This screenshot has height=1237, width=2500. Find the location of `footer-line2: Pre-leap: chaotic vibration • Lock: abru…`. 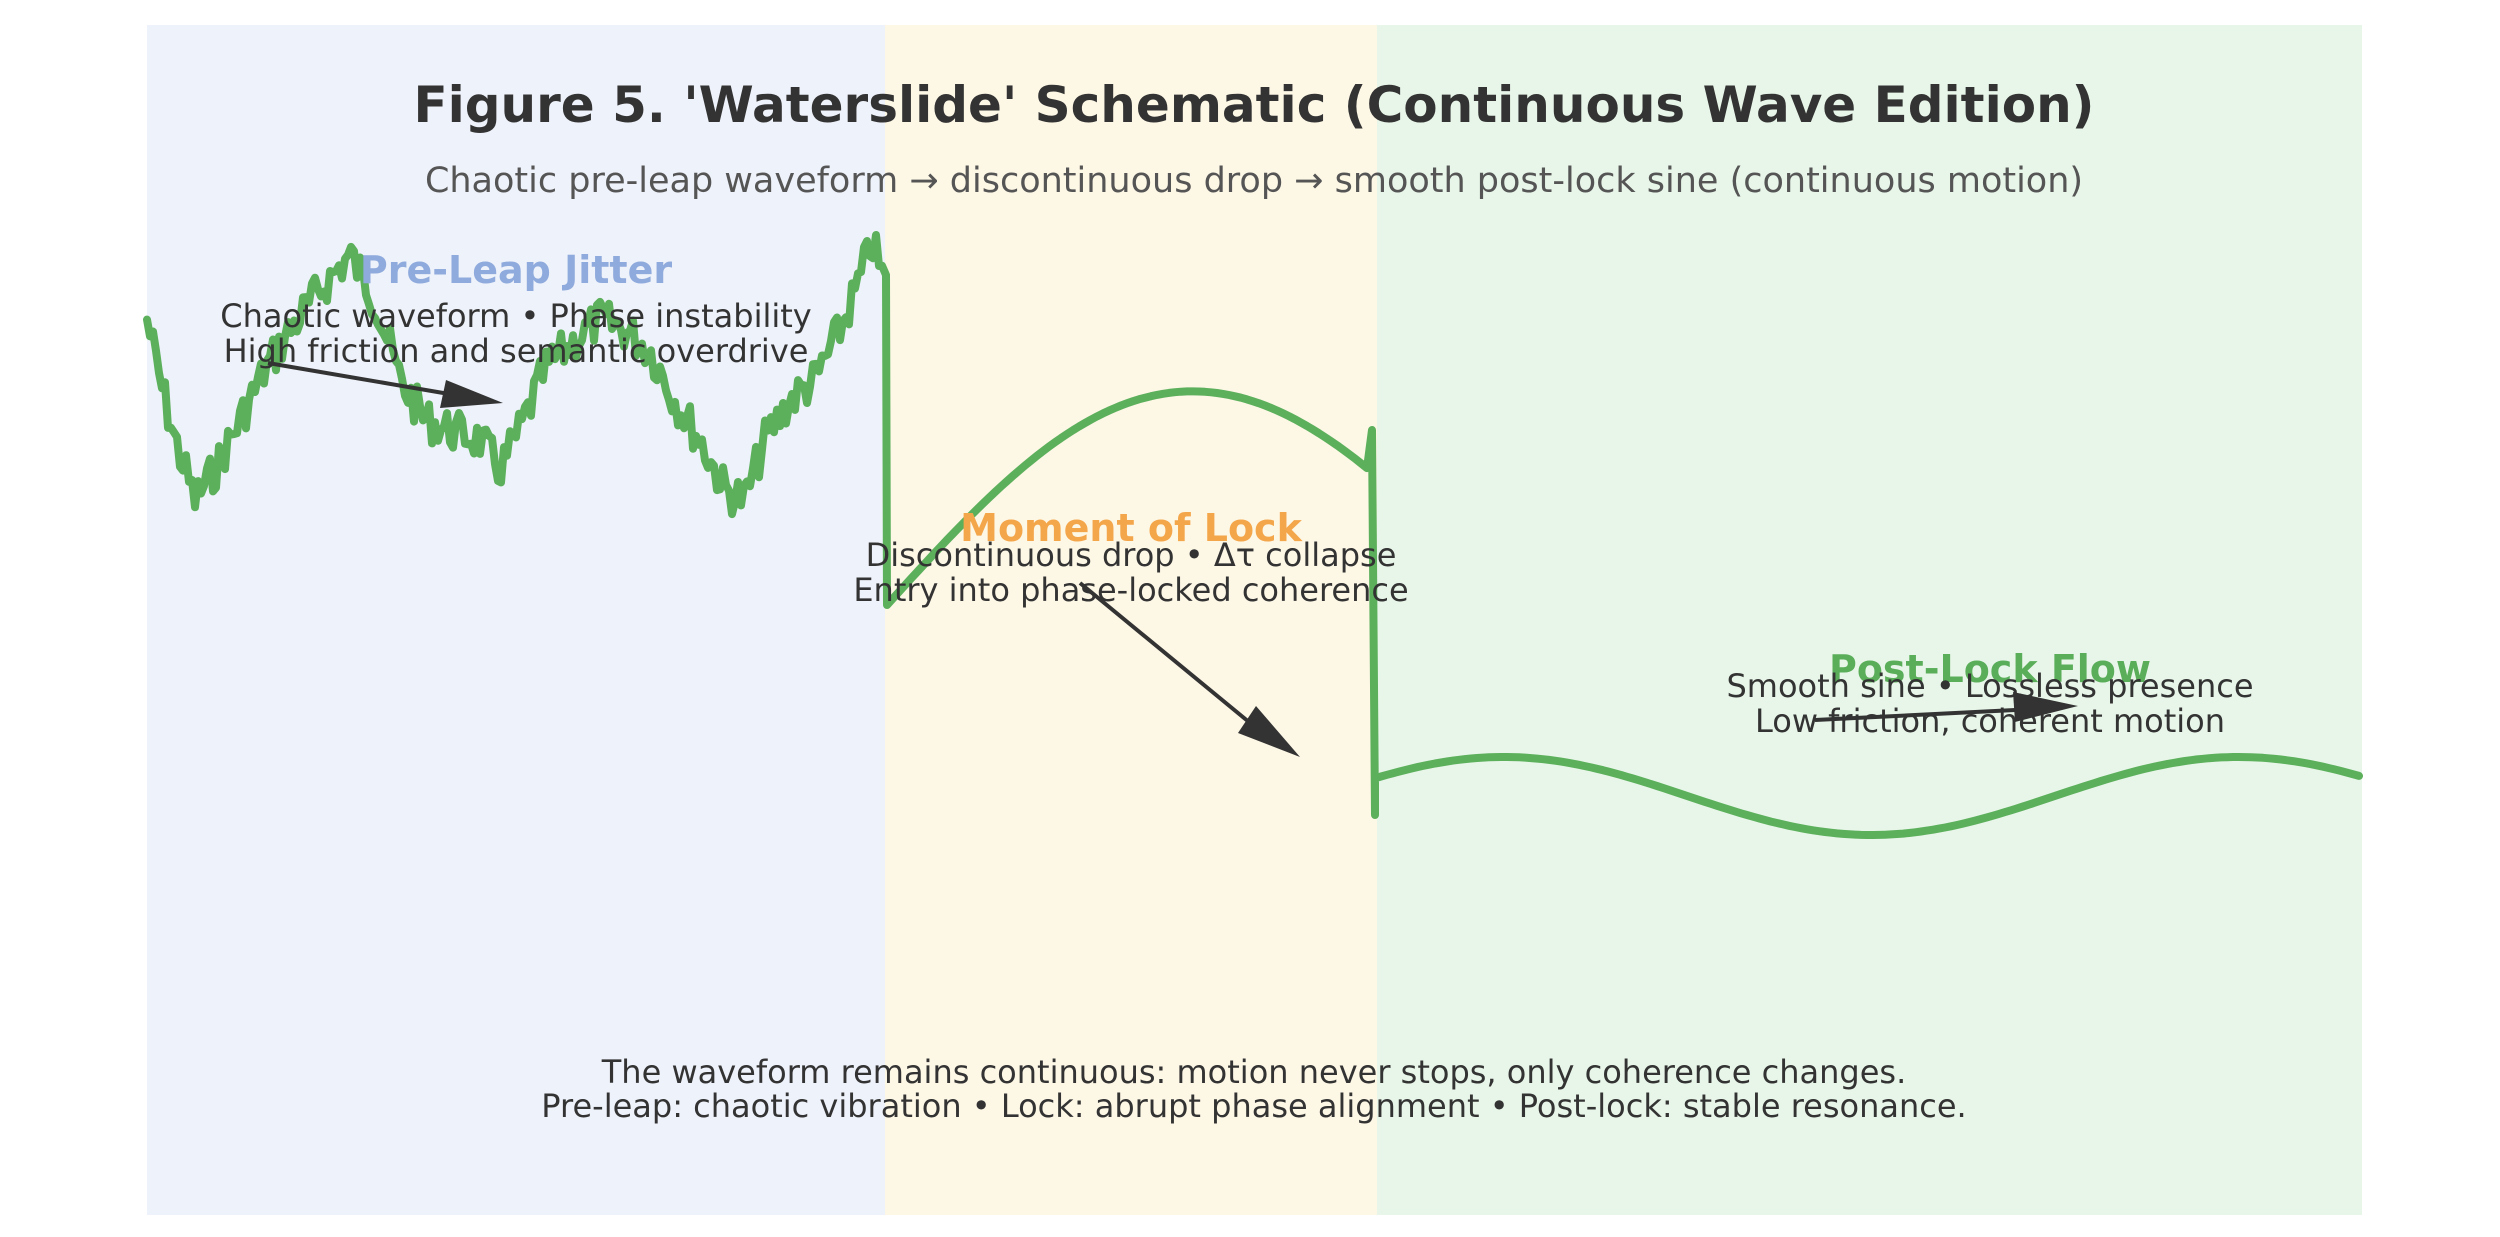

footer-line2: Pre-leap: chaotic vibration • Lock: abru… is located at coordinates (1253, 1106).